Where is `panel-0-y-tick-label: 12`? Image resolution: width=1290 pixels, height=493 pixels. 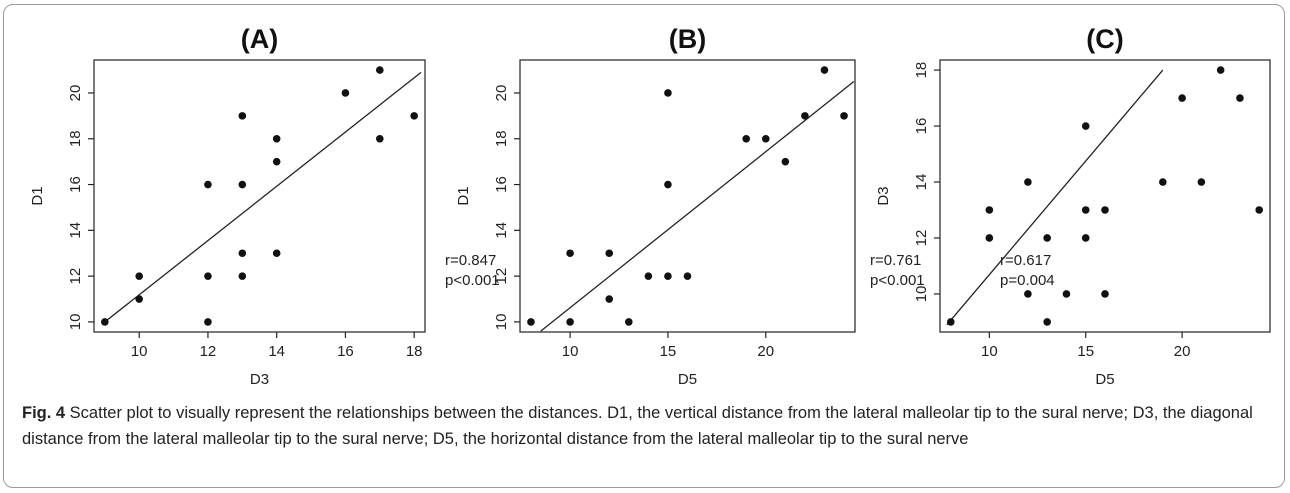 panel-0-y-tick-label: 12 is located at coordinates (75, 276).